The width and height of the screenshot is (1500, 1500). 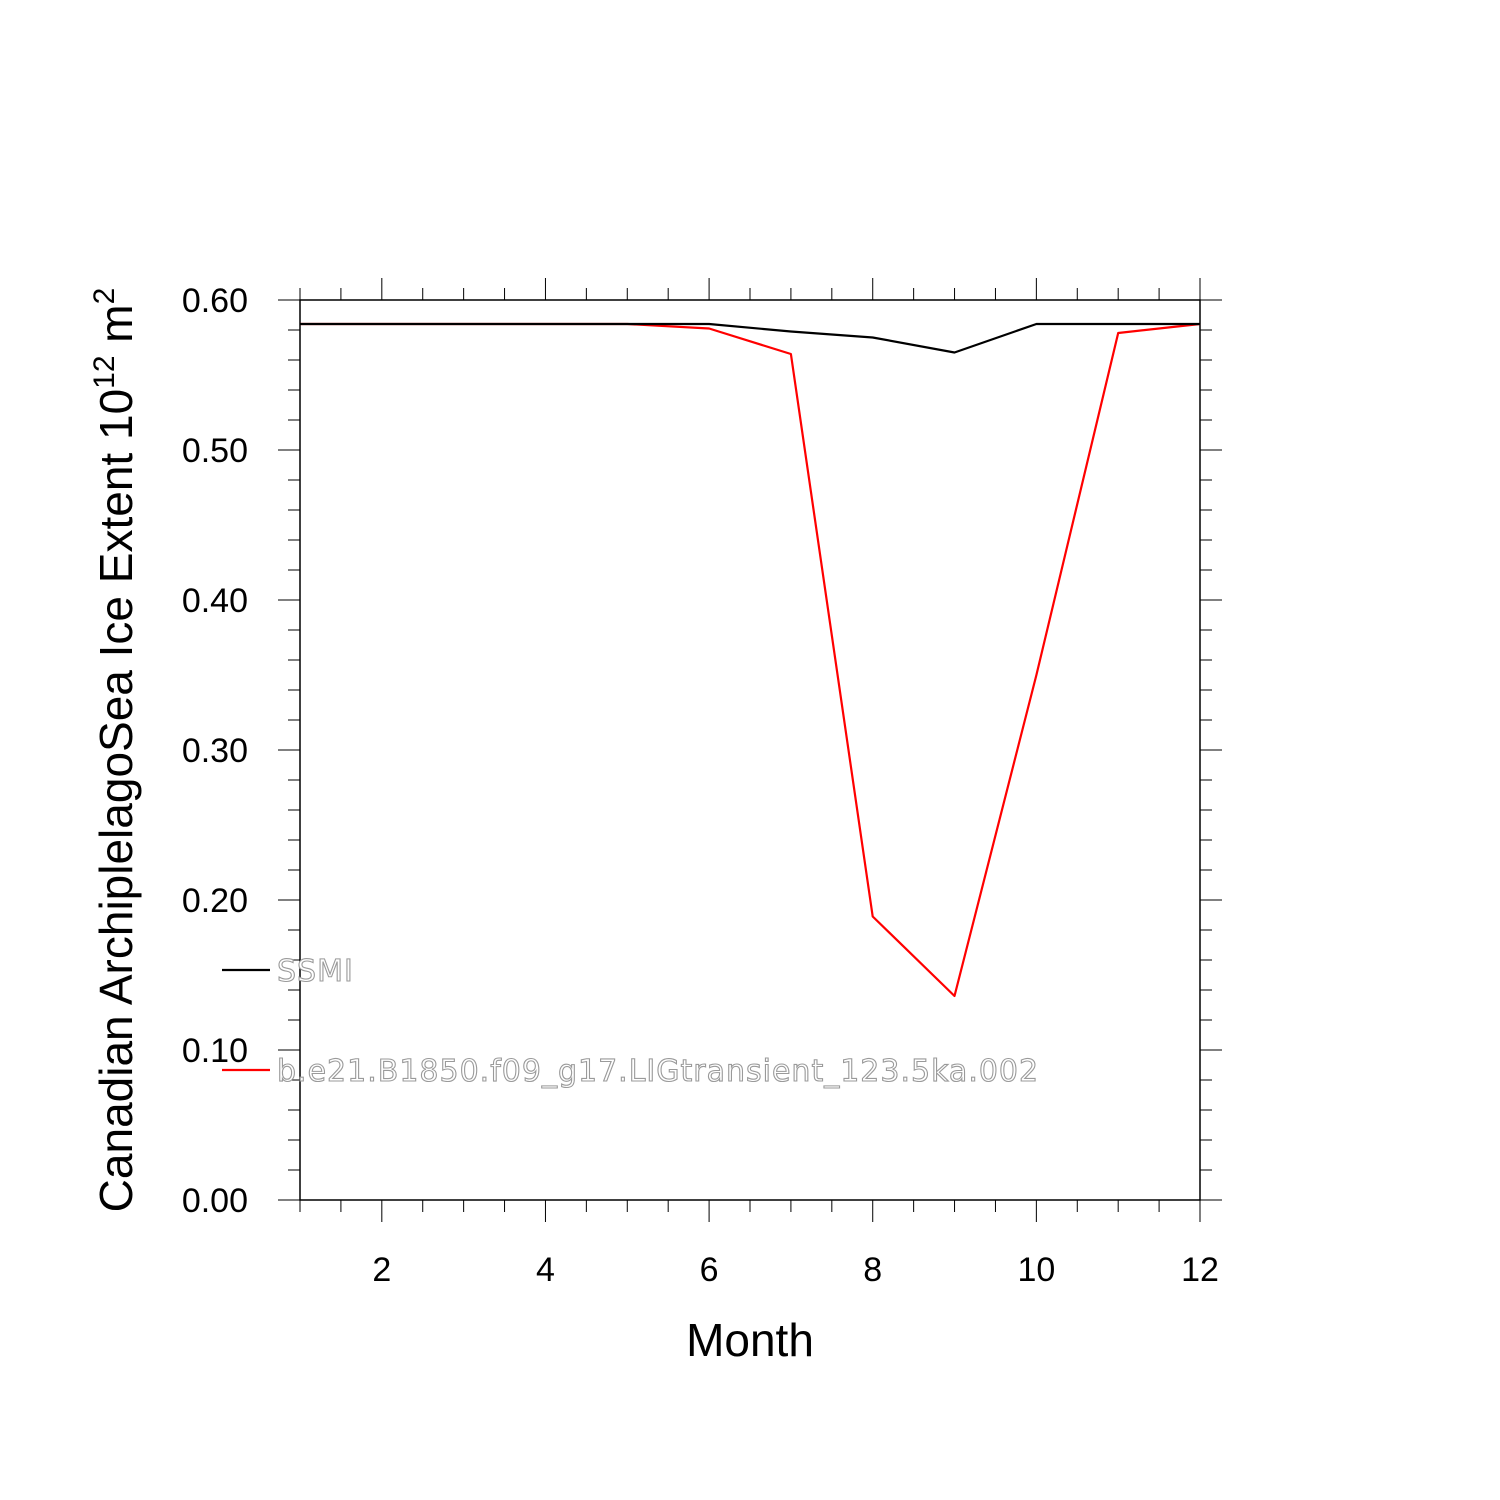 I want to click on x-axis-title: Month, so click(x=750, y=1340).